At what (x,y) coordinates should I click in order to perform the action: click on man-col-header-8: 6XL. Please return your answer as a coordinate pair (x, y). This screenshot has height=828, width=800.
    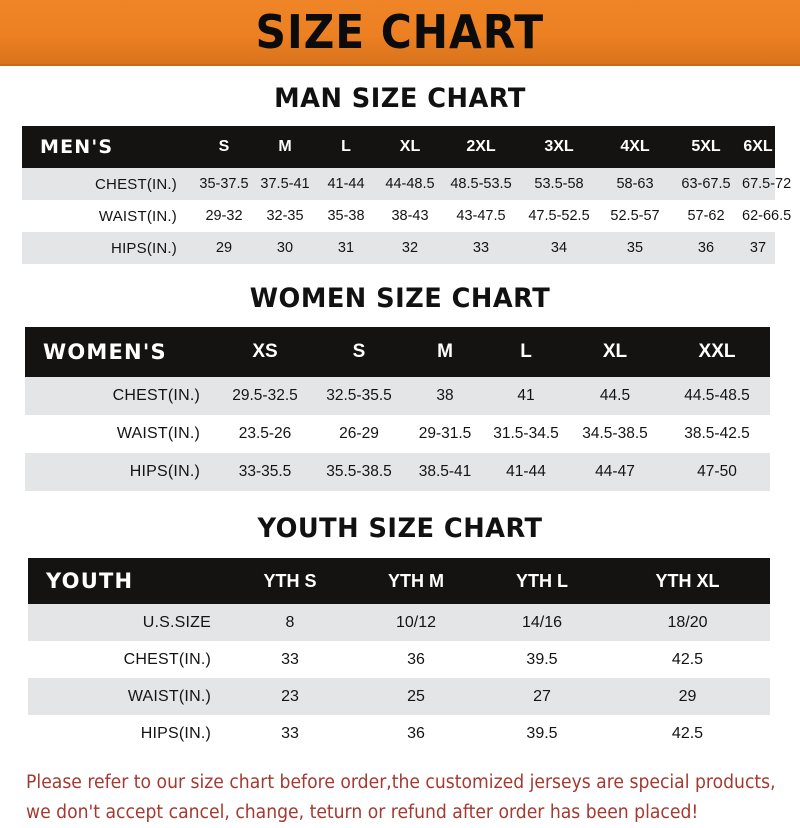
    Looking at the image, I should click on (758, 146).